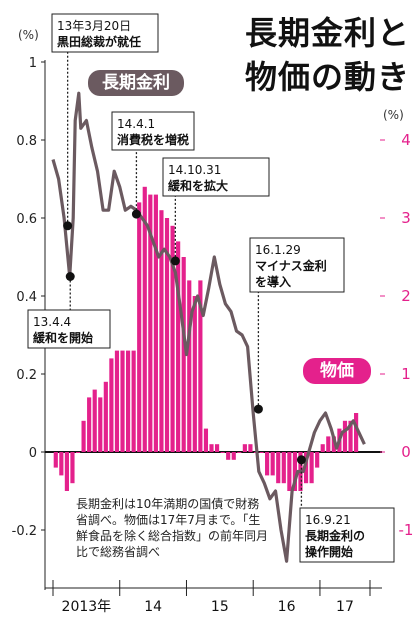  Describe the element at coordinates (153, 607) in the screenshot. I see `x-axis-label: 14` at that location.